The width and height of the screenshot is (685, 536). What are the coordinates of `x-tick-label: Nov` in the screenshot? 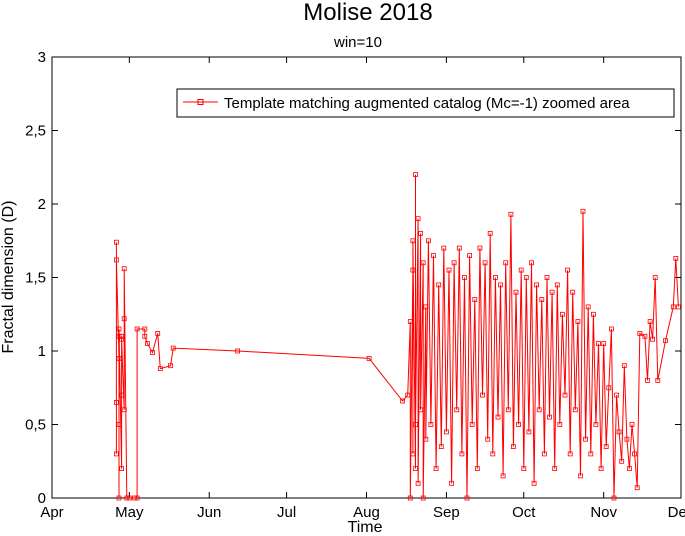 It's located at (603, 512).